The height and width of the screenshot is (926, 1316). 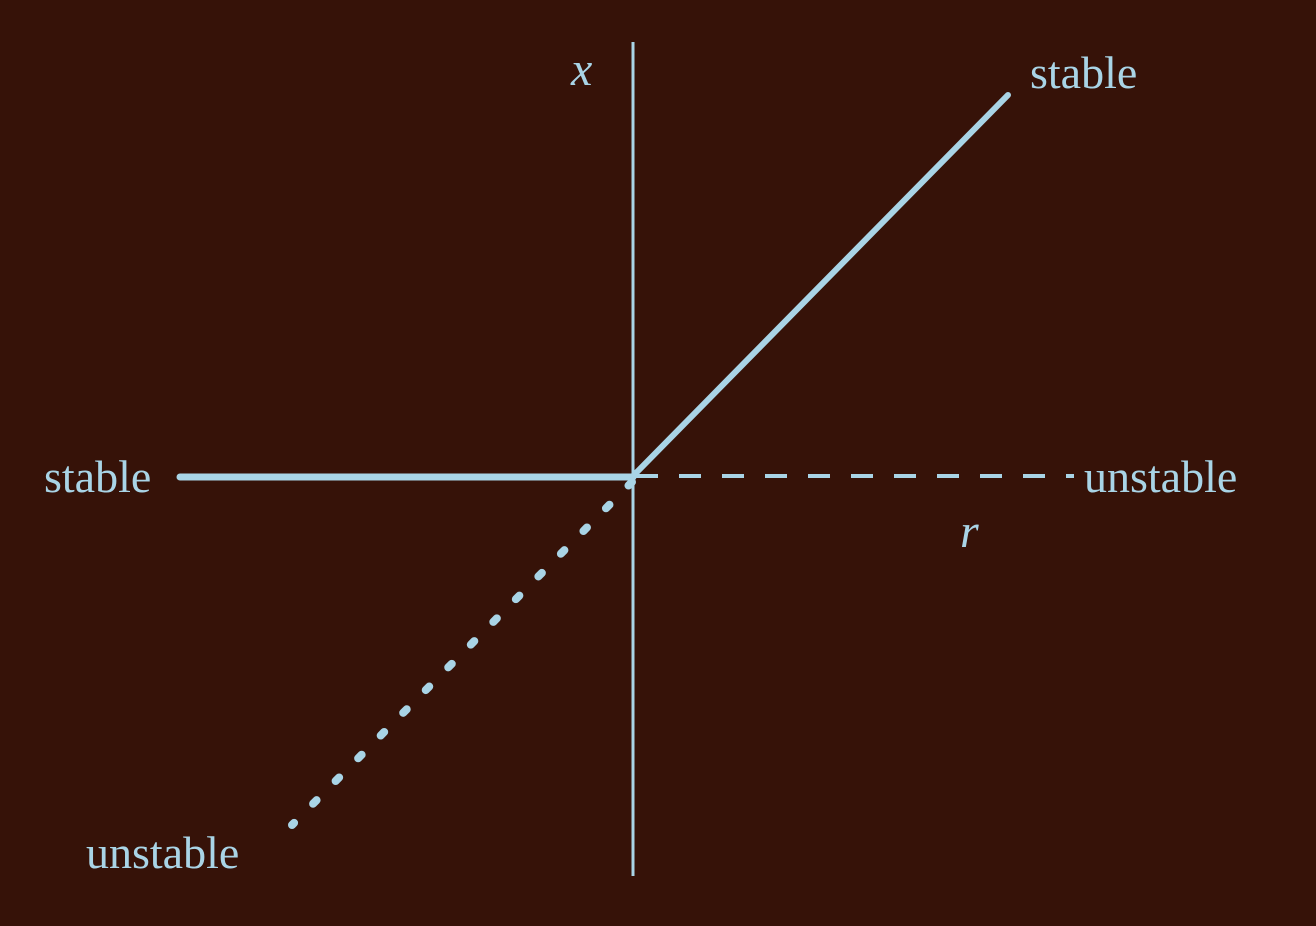 What do you see at coordinates (97, 476) in the screenshot?
I see `left-stable-label: stable` at bounding box center [97, 476].